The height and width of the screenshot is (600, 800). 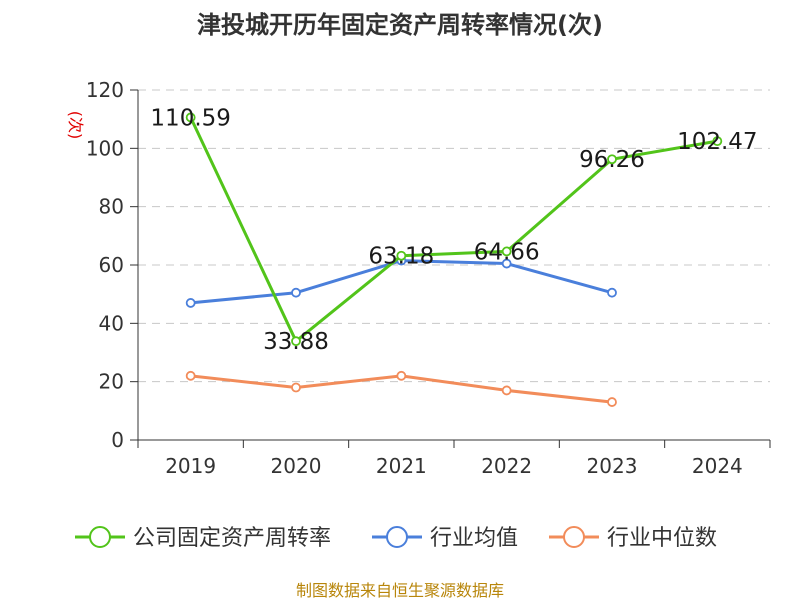 I want to click on legend-label: 行业均值, so click(x=474, y=538).